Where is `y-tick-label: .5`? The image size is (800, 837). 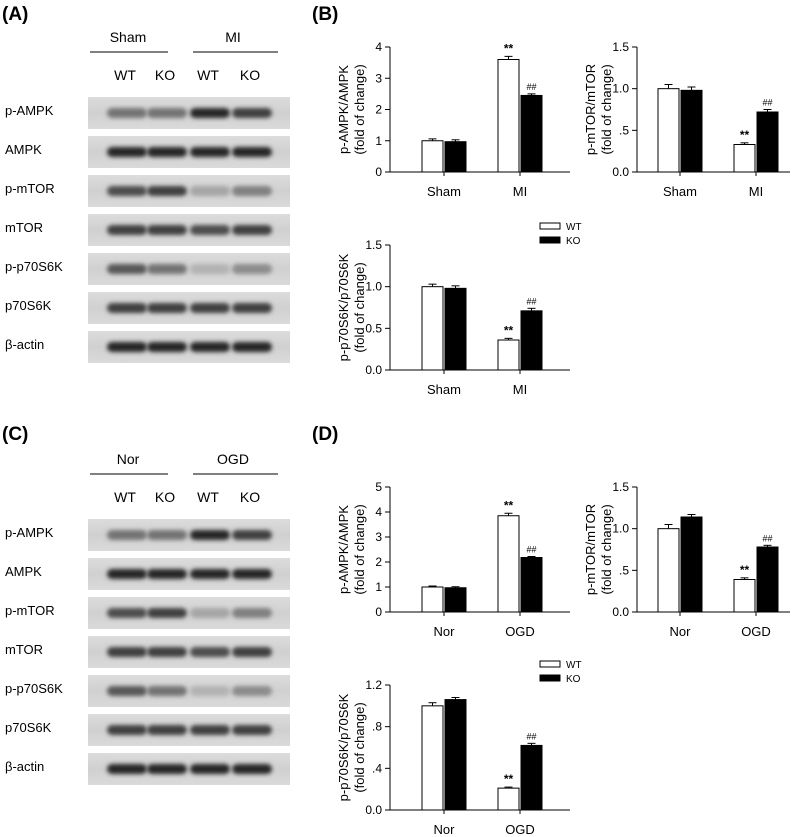 y-tick-label: .5 is located at coordinates (624, 570).